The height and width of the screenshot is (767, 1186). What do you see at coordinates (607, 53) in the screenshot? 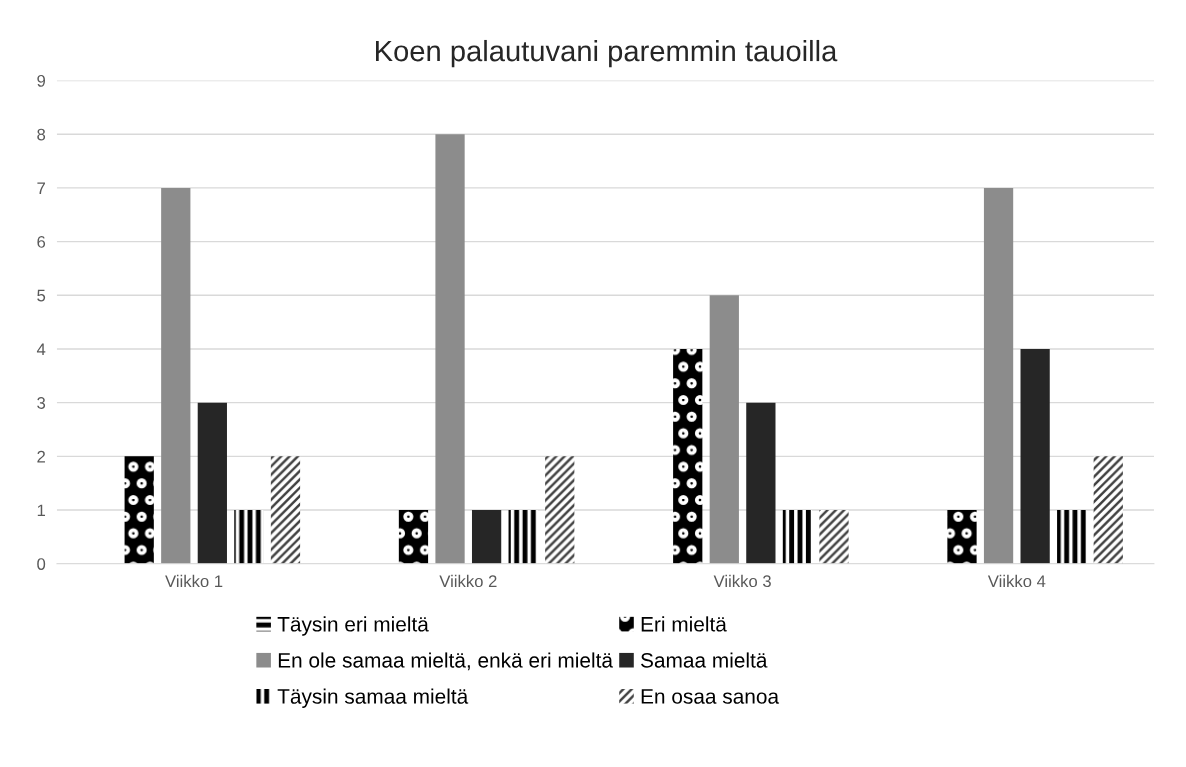
I see `chart-title: Koen palautuvani paremmin tauoilla` at bounding box center [607, 53].